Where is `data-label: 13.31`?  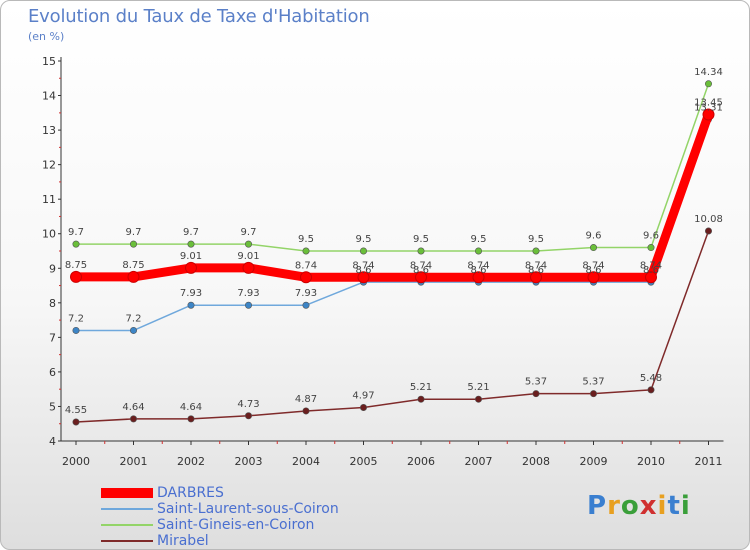
data-label: 13.31 is located at coordinates (708, 107).